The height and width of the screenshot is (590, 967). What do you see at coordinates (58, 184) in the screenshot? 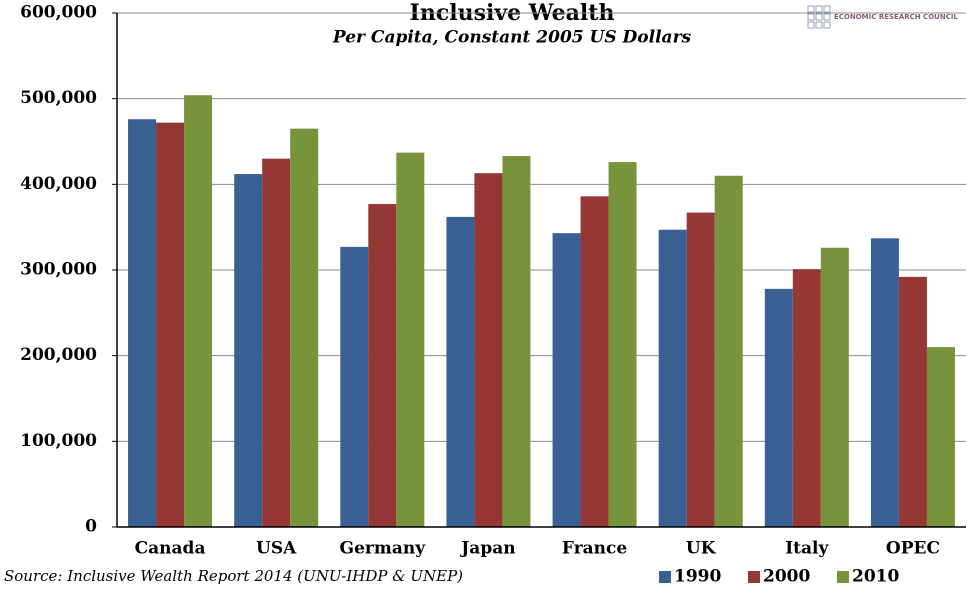
I see `y-tick-label: 400,000` at bounding box center [58, 184].